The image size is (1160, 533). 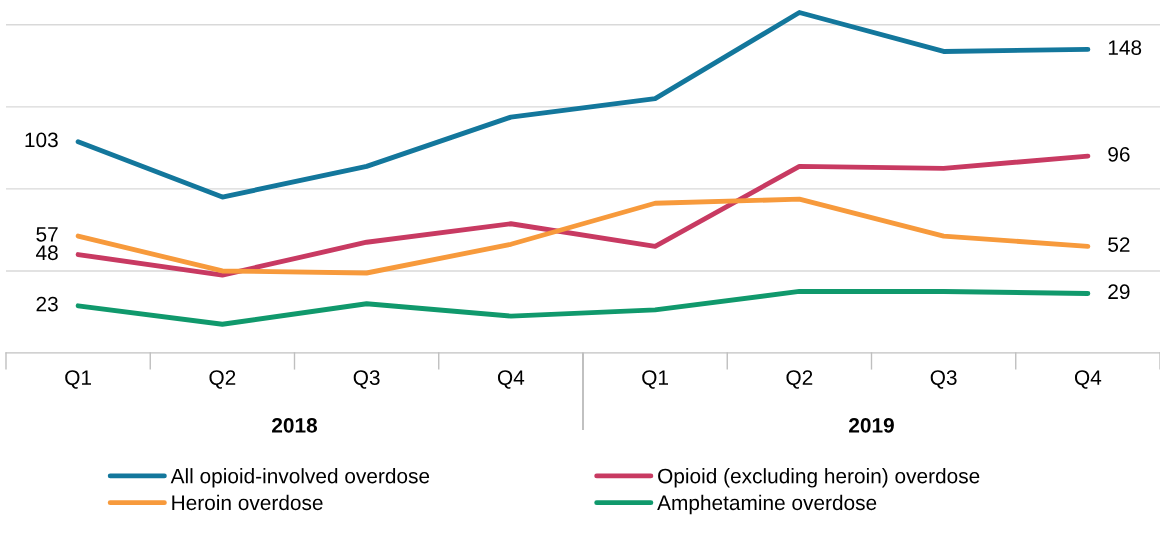 What do you see at coordinates (1119, 154) in the screenshot?
I see `data-label: 96` at bounding box center [1119, 154].